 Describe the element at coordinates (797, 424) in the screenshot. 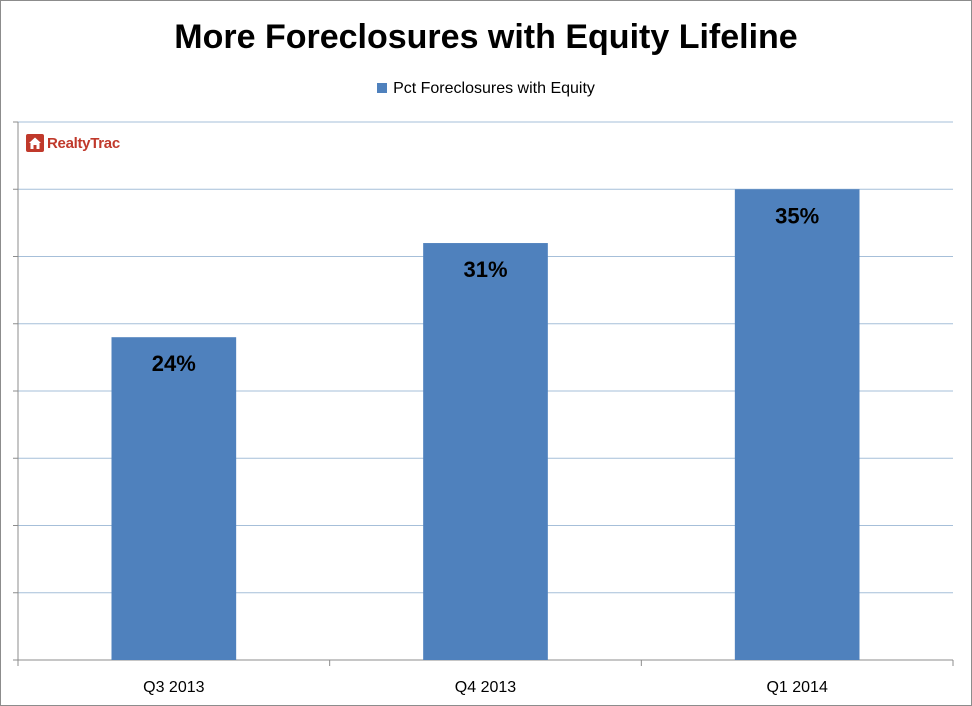

I see `bar-q1-2014` at that location.